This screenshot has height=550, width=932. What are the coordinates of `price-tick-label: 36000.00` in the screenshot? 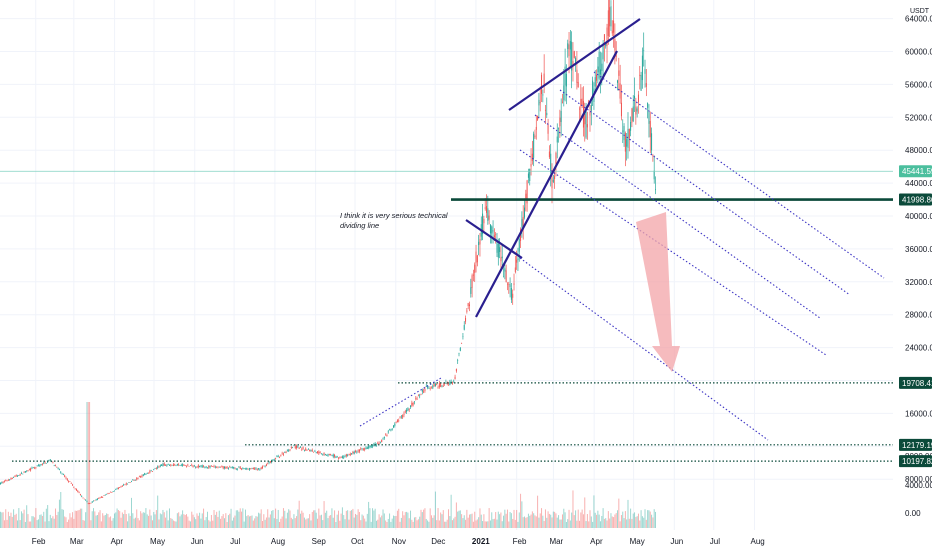 It's located at (918, 249).